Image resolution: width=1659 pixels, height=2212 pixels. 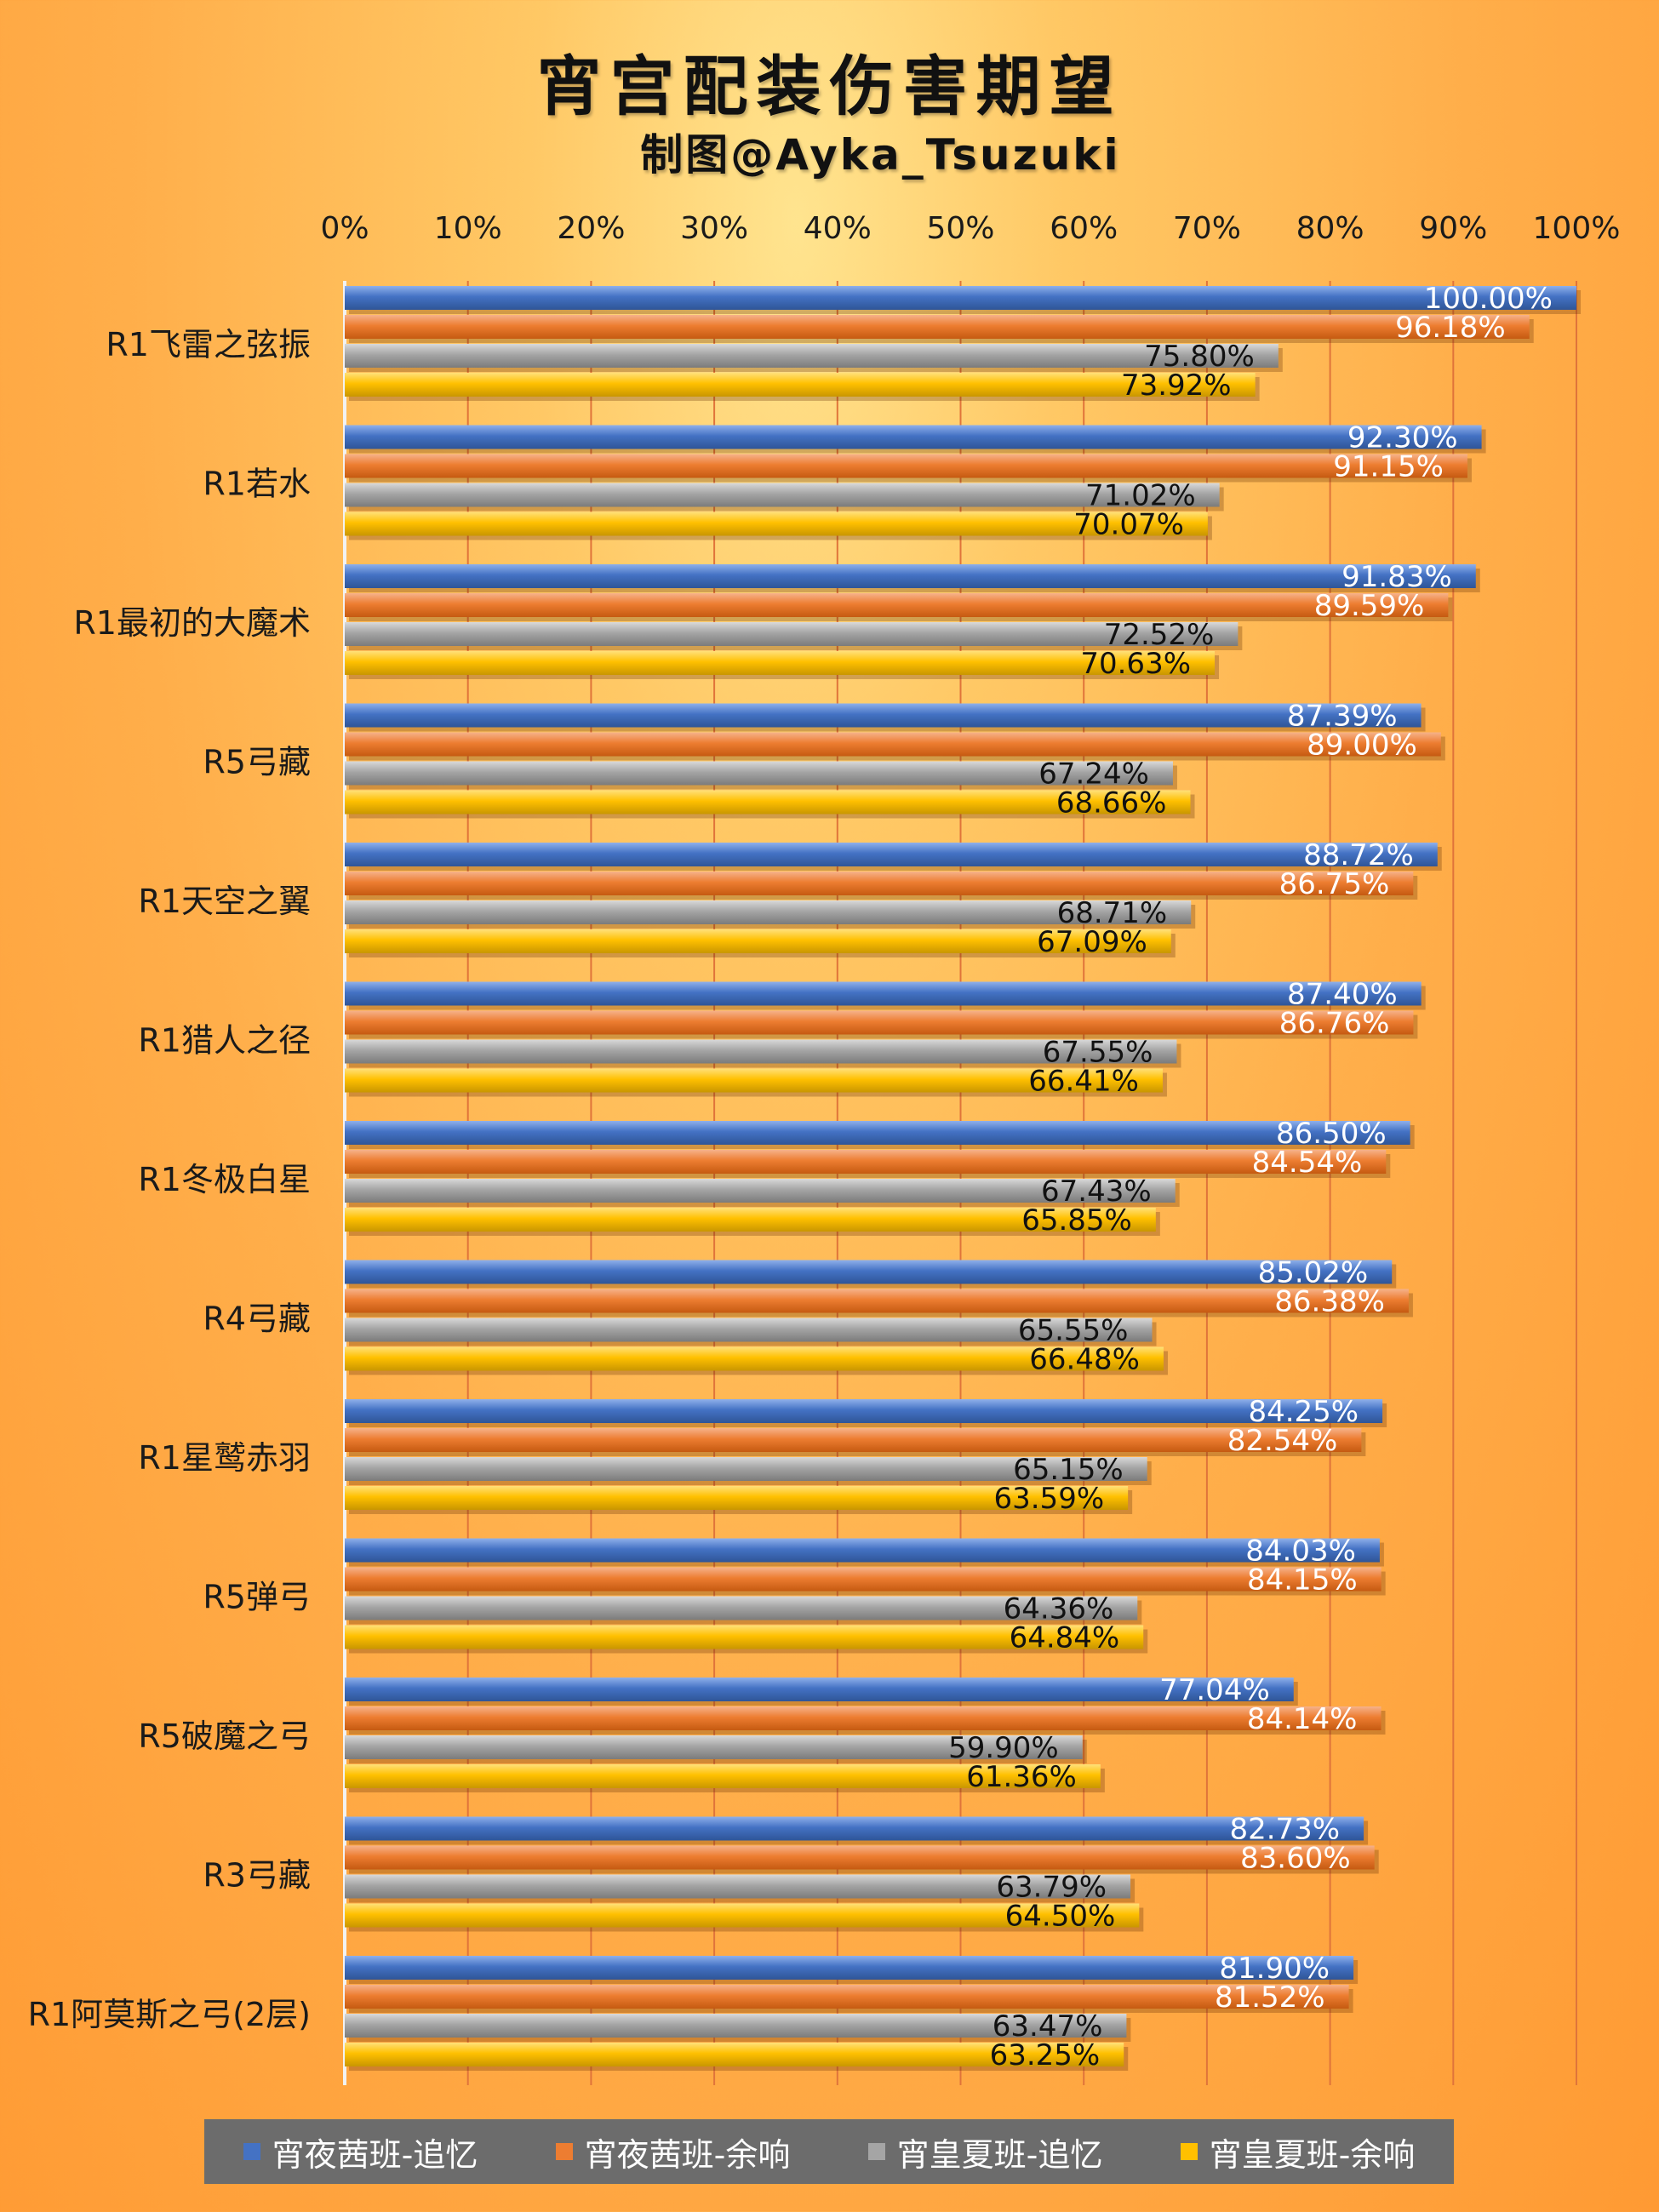 I want to click on x-tick-label: 70%, so click(x=1207, y=228).